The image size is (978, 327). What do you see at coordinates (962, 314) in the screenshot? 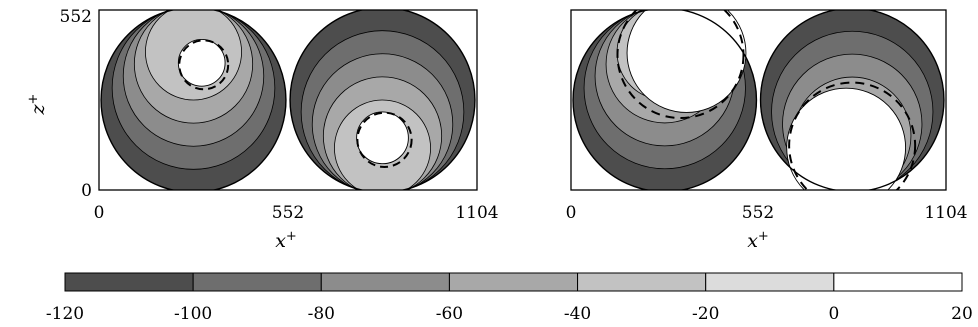
I see `colorbar-tick-7: 20` at bounding box center [962, 314].